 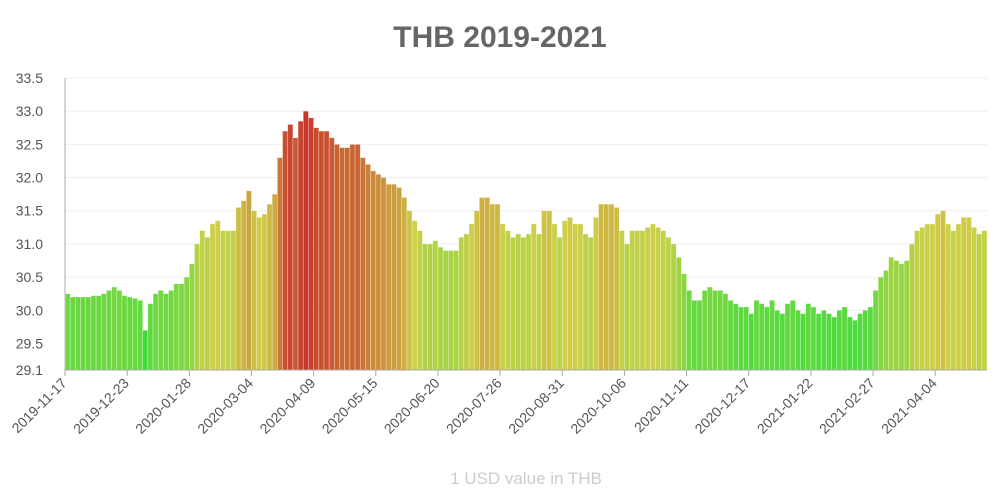 I want to click on y-tick-label: 32.5, so click(x=29, y=144).